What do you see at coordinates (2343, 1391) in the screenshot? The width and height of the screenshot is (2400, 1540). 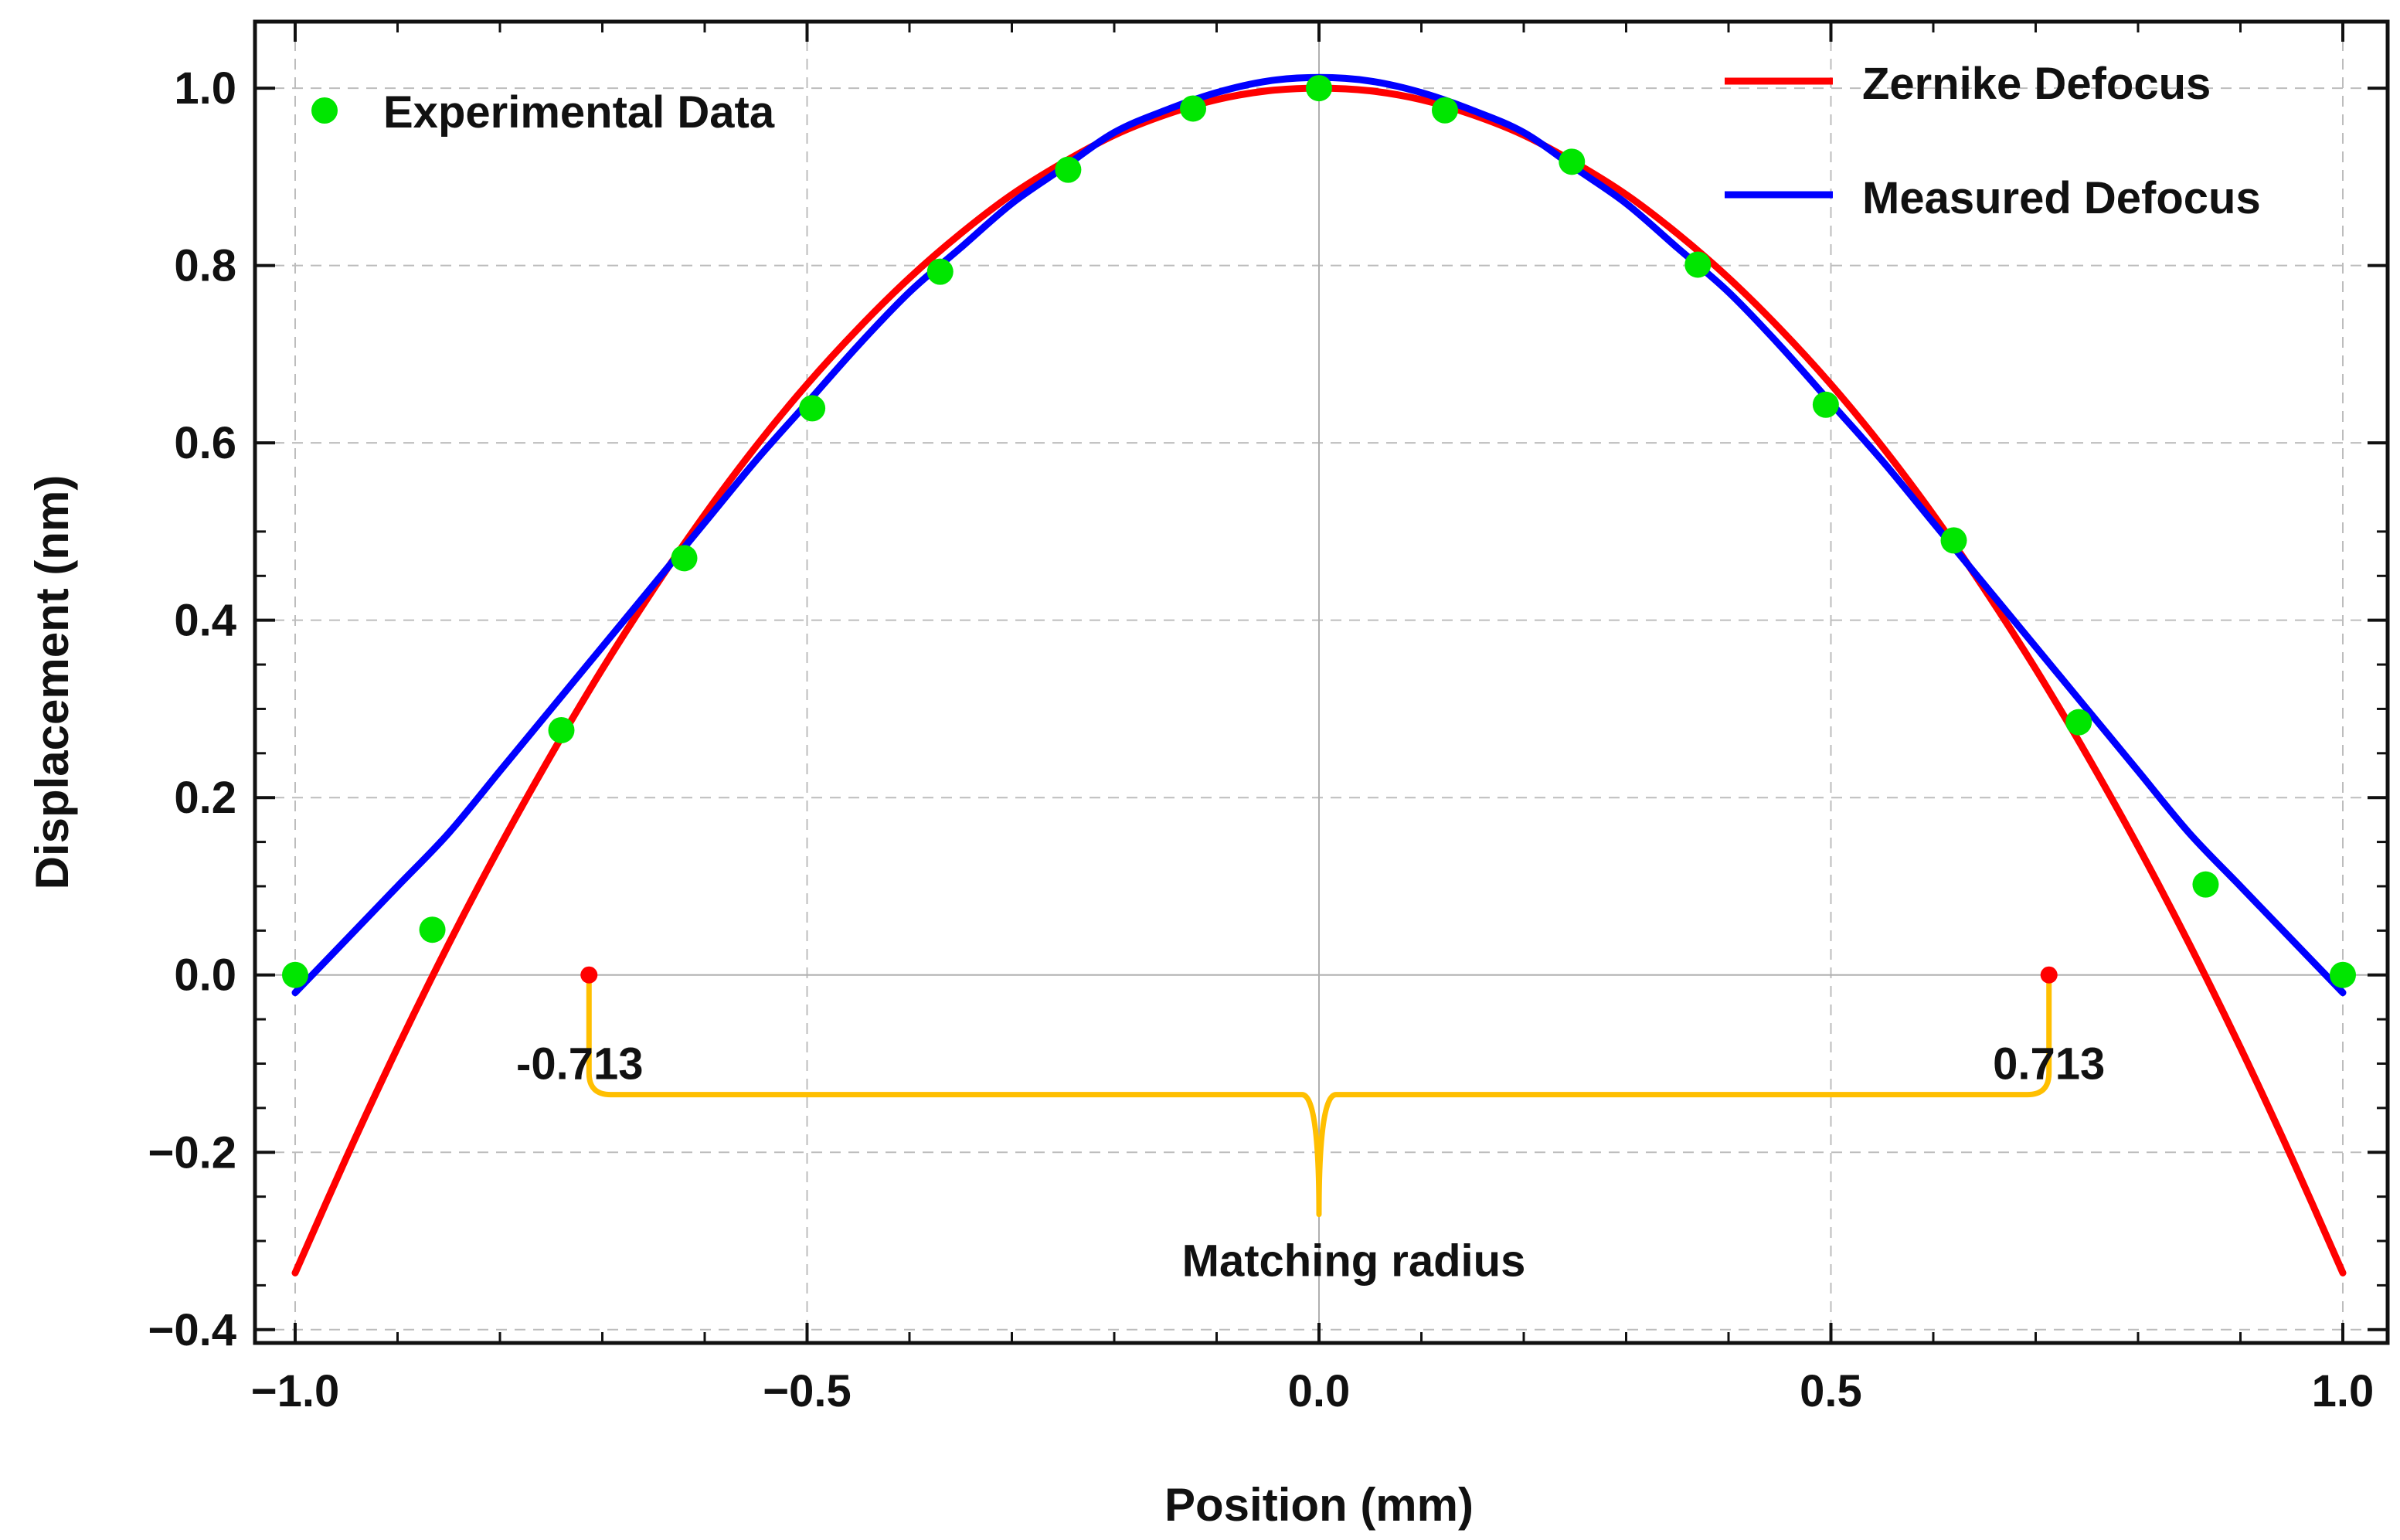 I see `x-tick-label: 1.0` at bounding box center [2343, 1391].